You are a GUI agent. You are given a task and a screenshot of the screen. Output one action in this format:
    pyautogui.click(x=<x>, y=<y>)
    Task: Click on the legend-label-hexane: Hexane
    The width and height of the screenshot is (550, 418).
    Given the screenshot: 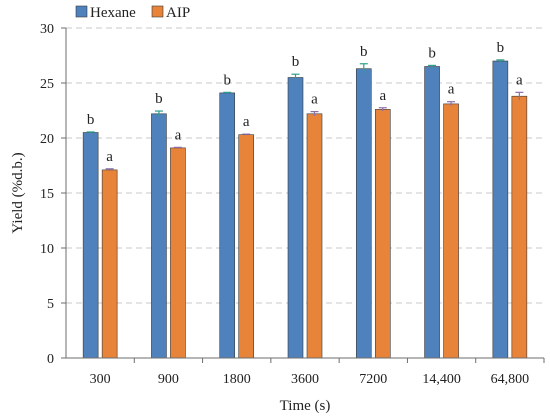 What is the action you would take?
    pyautogui.click(x=113, y=13)
    